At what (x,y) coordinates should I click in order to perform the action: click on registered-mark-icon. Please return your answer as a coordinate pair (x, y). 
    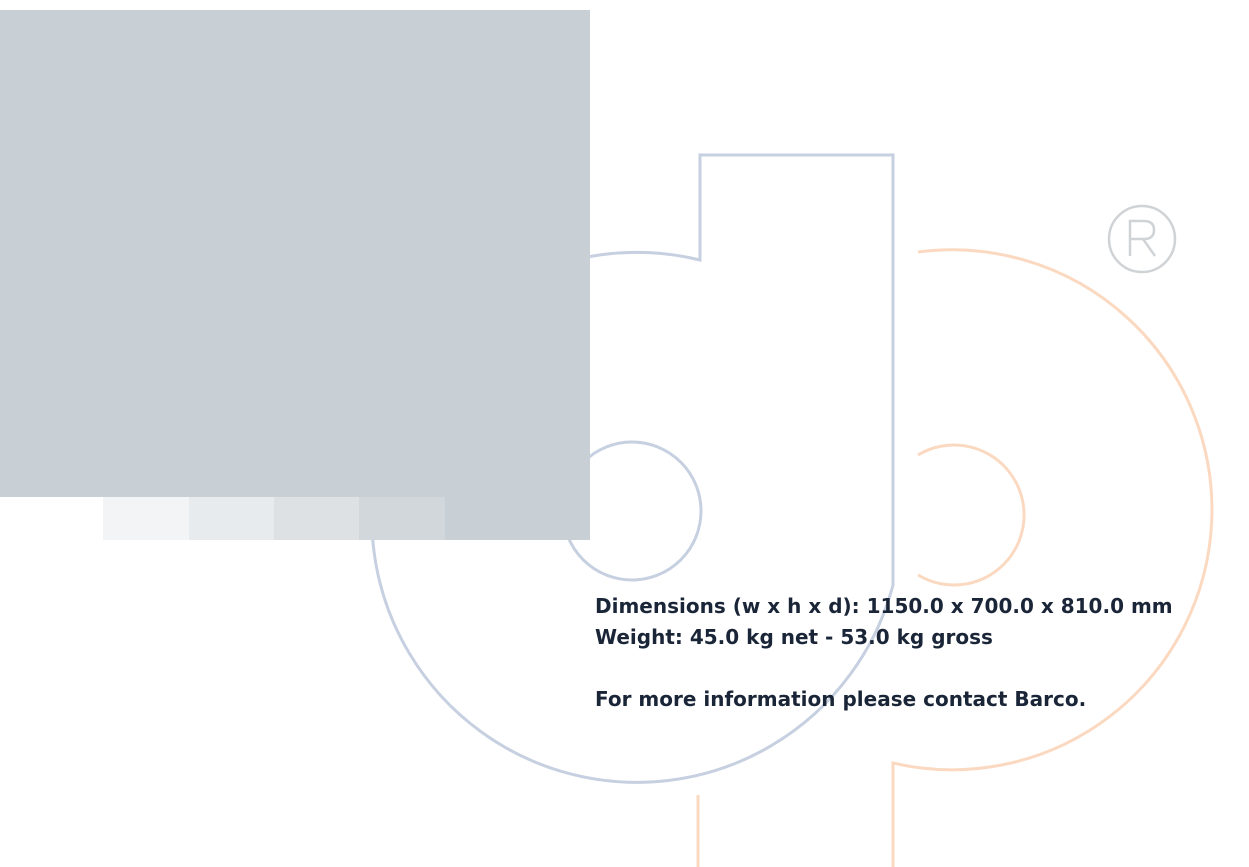
    Looking at the image, I should click on (1142, 239).